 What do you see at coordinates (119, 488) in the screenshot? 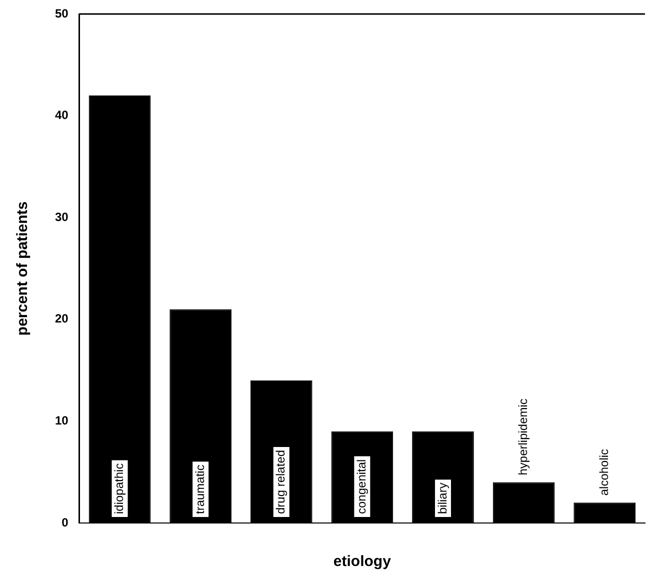
I see `x-tick-label: idiopathic` at bounding box center [119, 488].